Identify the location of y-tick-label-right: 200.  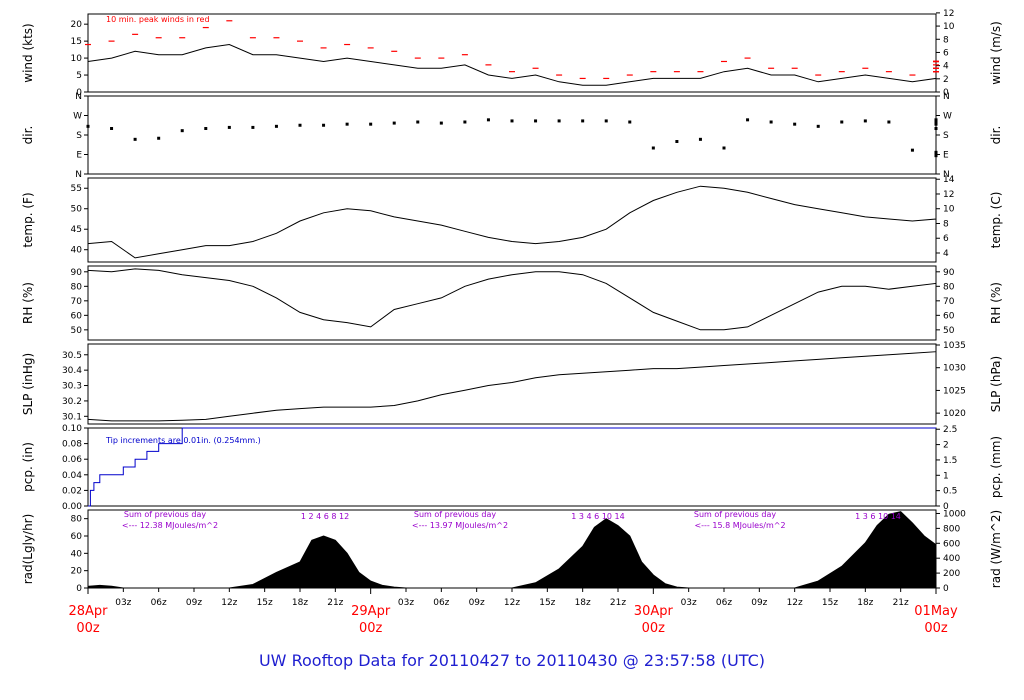
(951, 574).